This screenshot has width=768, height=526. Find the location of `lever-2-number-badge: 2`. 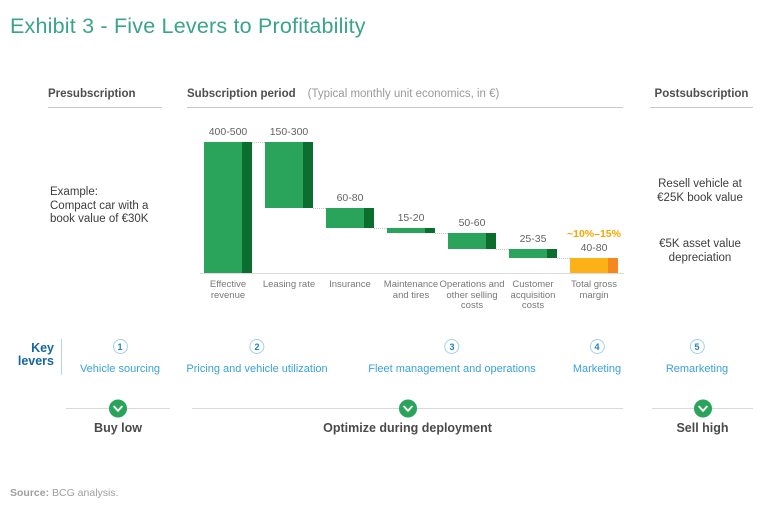

lever-2-number-badge: 2 is located at coordinates (257, 346).